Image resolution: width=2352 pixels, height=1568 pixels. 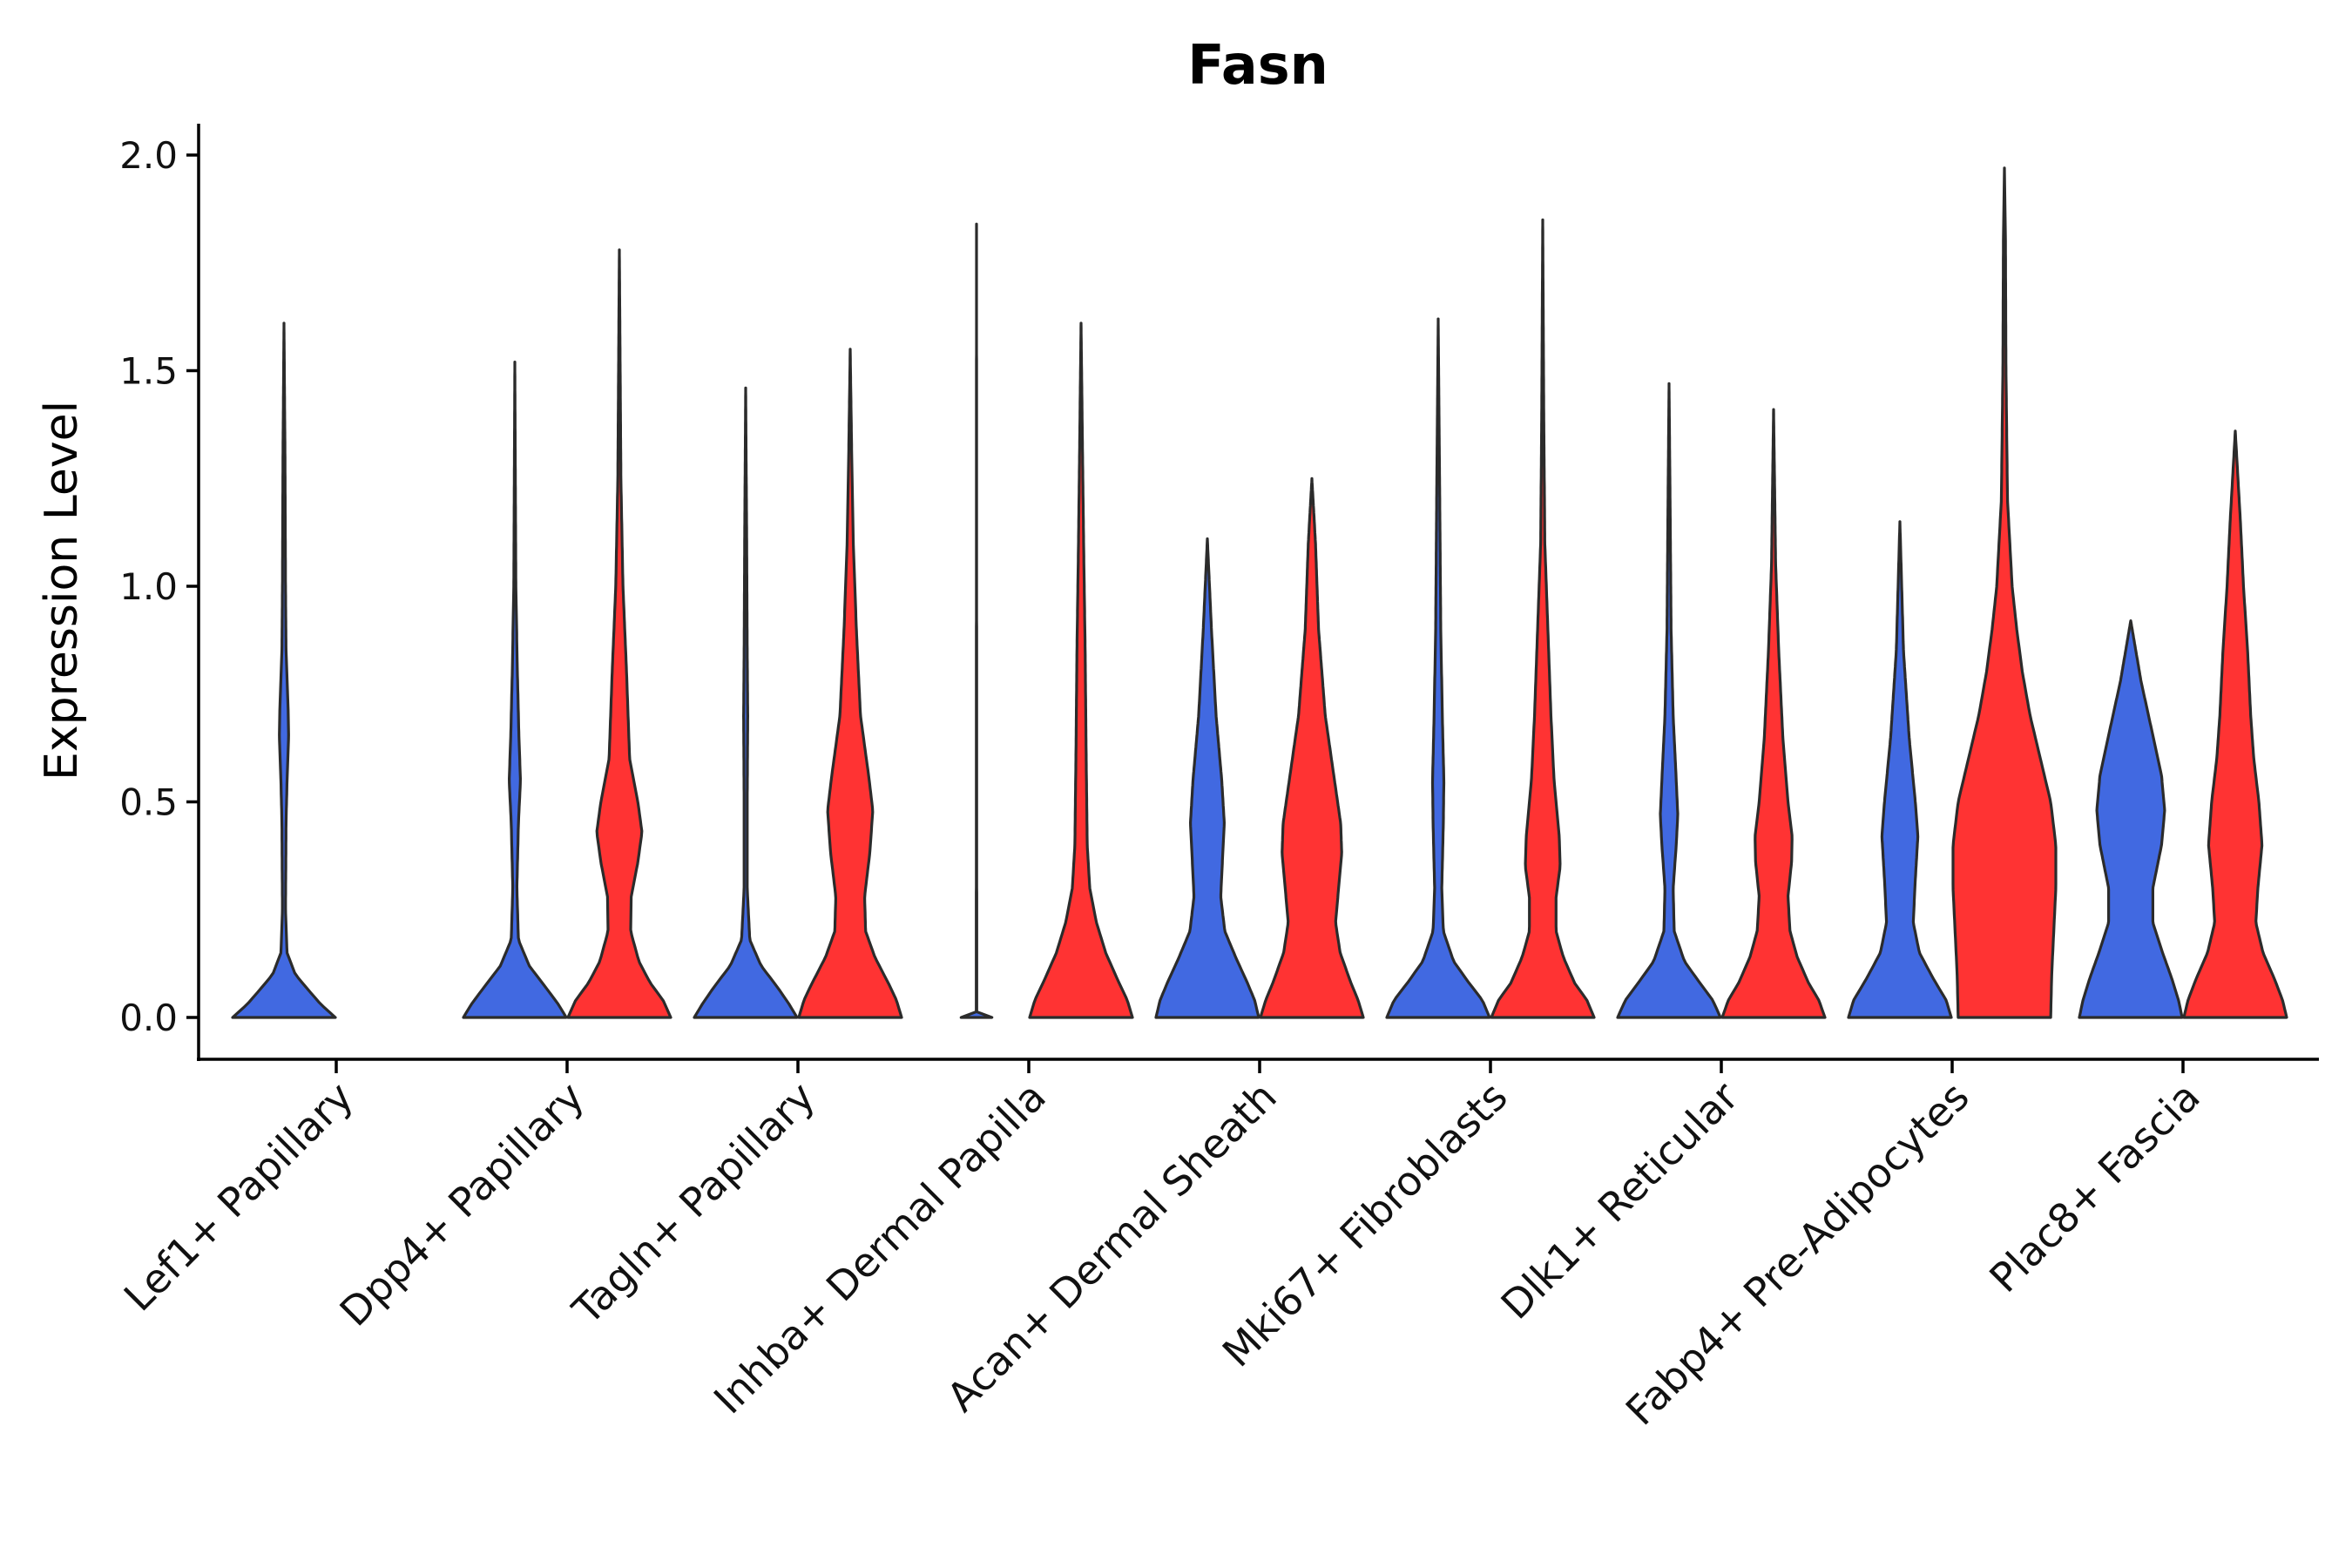 What do you see at coordinates (238, 1197) in the screenshot?
I see `x-category-label: Lef1+ Papillary` at bounding box center [238, 1197].